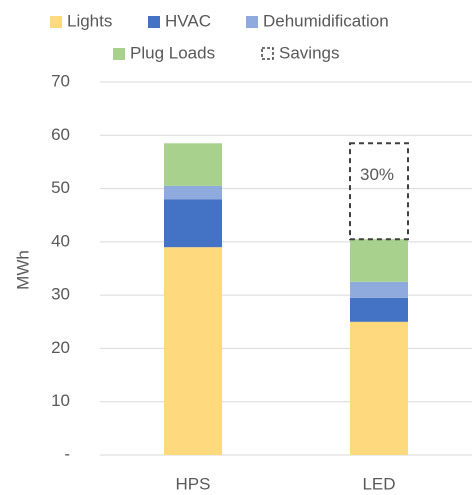 The image size is (472, 495). I want to click on legend-label: HVAC, so click(188, 20).